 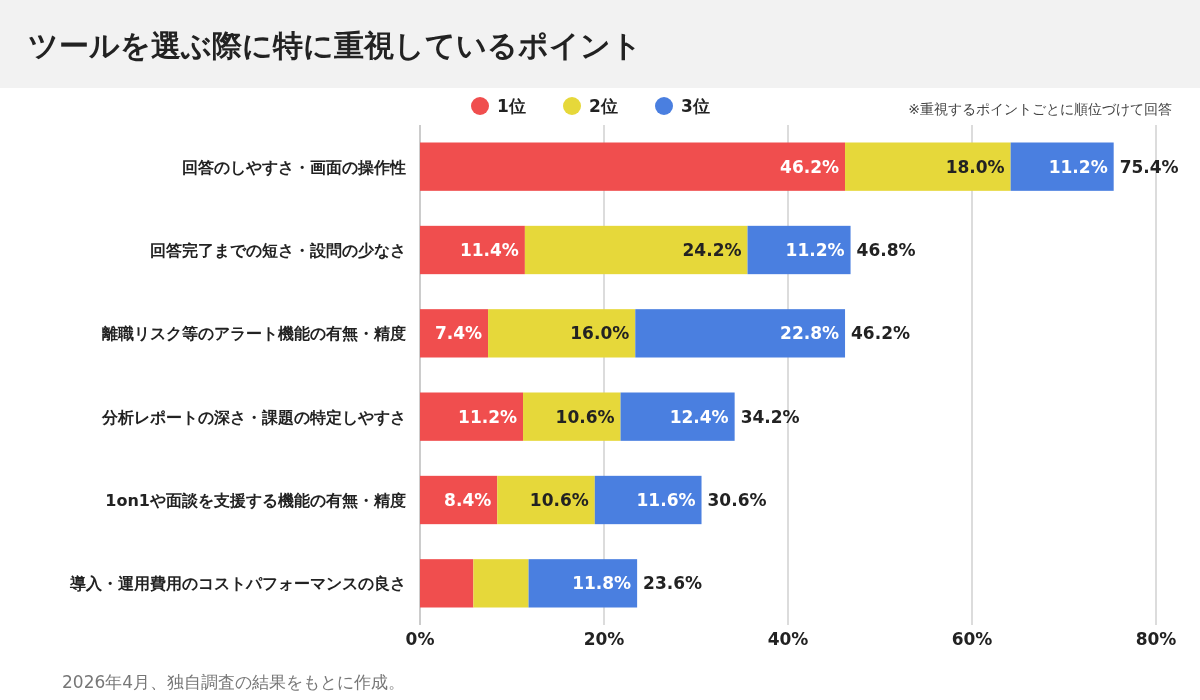 What do you see at coordinates (511, 106) in the screenshot?
I see `legend-label: 1位` at bounding box center [511, 106].